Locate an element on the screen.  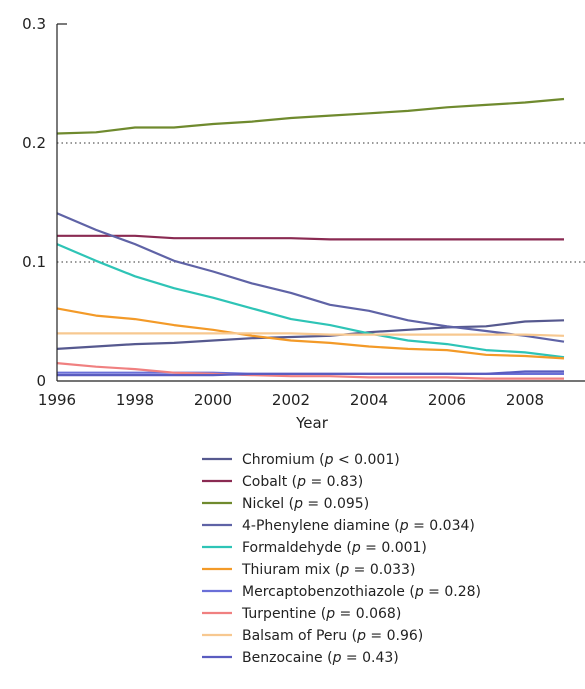
y-tick-label-3: 0.3 is located at coordinates (34, 24).